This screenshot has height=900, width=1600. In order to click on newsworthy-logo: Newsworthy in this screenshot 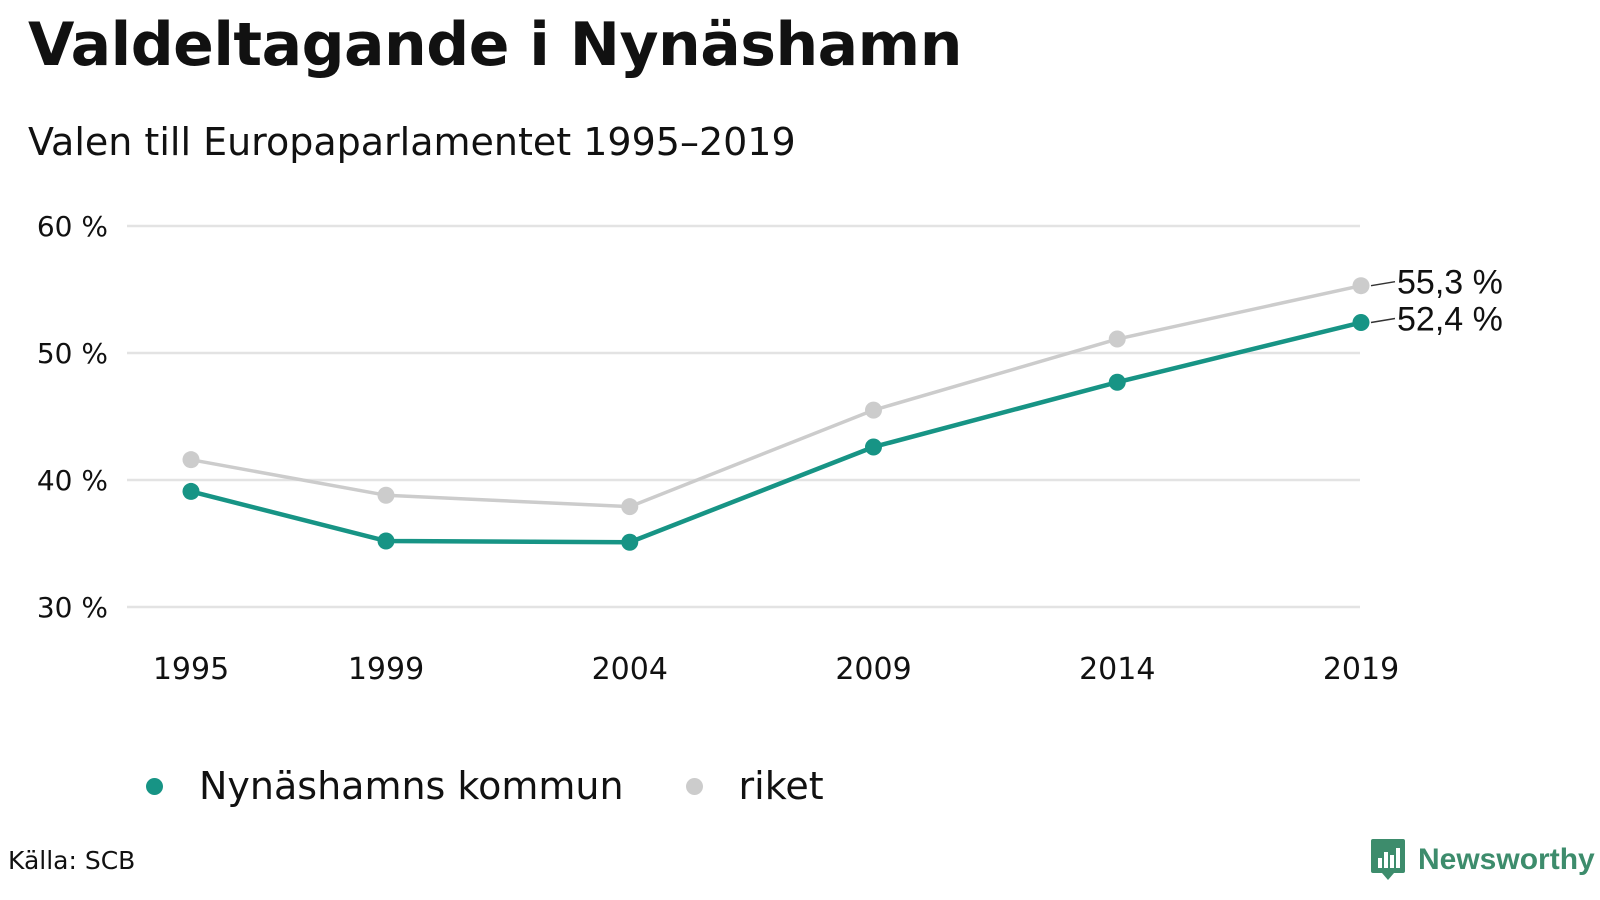, I will do `click(1482, 860)`.